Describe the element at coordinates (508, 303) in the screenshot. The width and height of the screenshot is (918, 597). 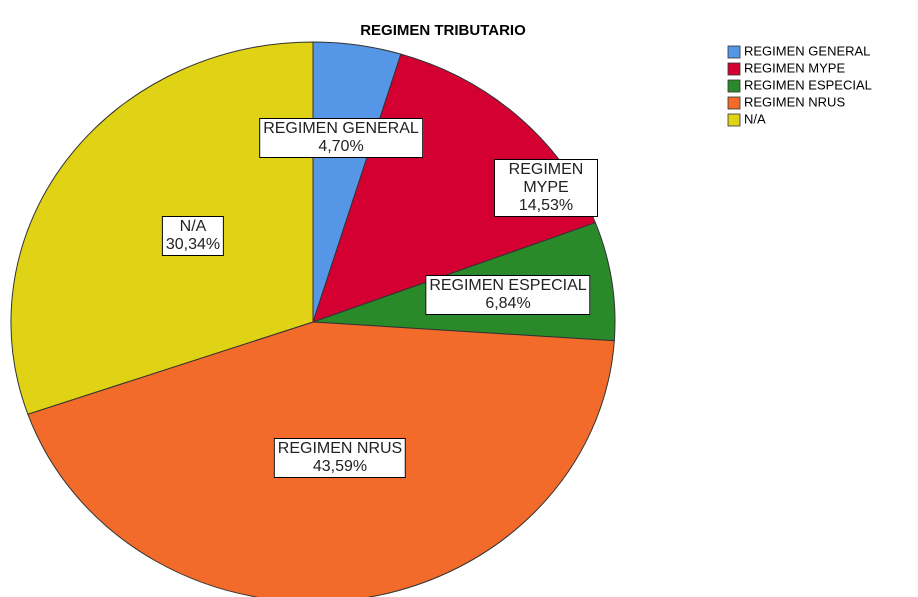
I see `data-label-value: 6,84%` at that location.